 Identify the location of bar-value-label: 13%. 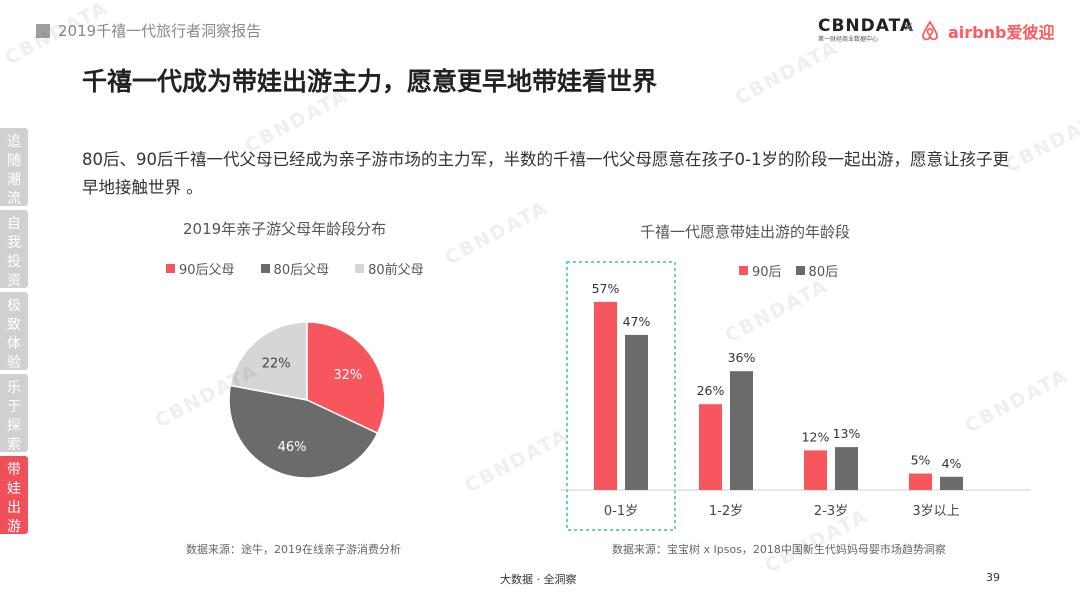
(847, 433).